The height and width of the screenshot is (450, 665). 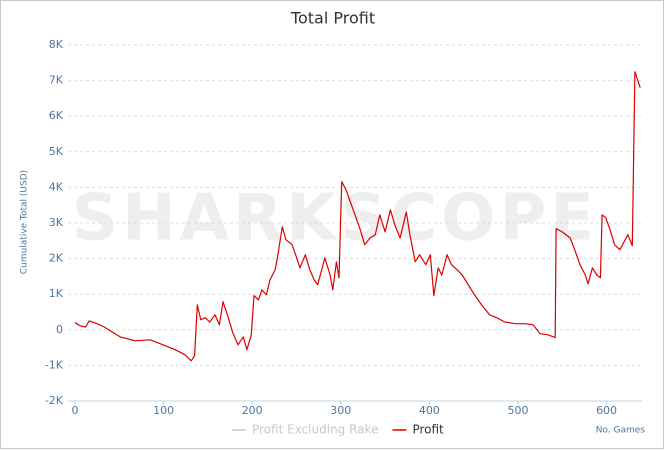 I want to click on y-tick-label: 3K, so click(x=56, y=222).